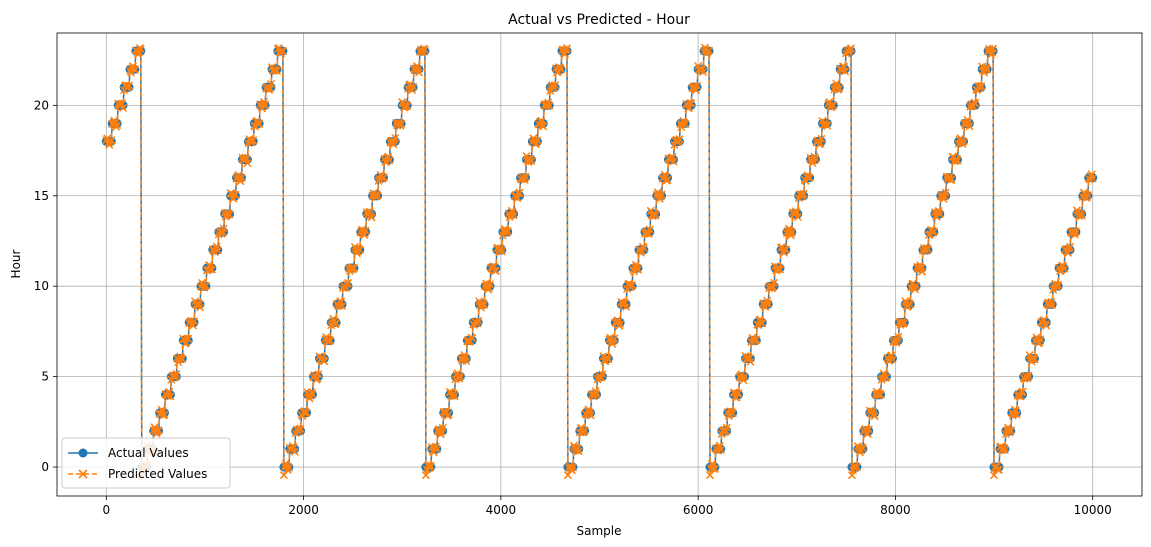 The image size is (1151, 547). Describe the element at coordinates (698, 510) in the screenshot. I see `x-tick-label: 6000` at that location.